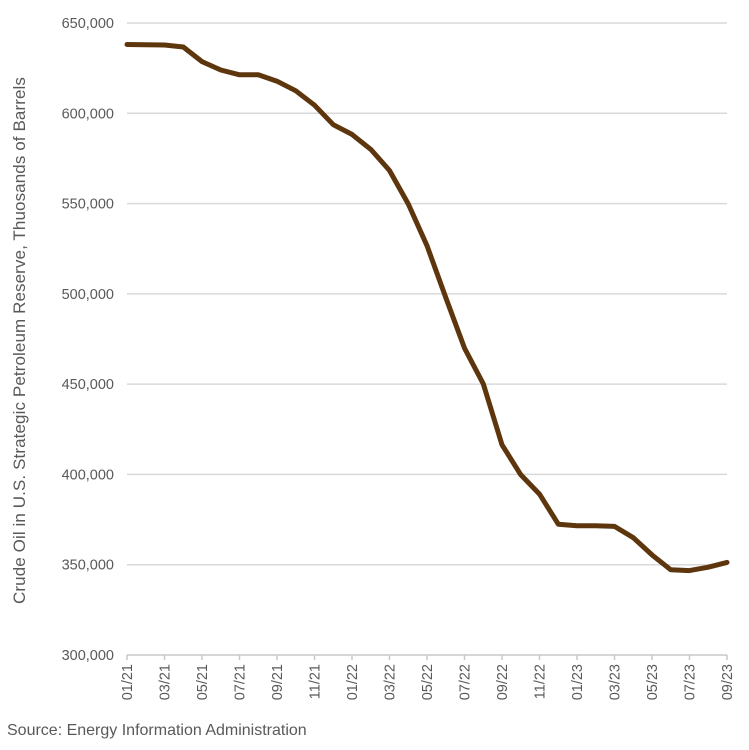 Image resolution: width=749 pixels, height=750 pixels. Describe the element at coordinates (691, 682) in the screenshot. I see `x-tick-label: 07/23` at that location.